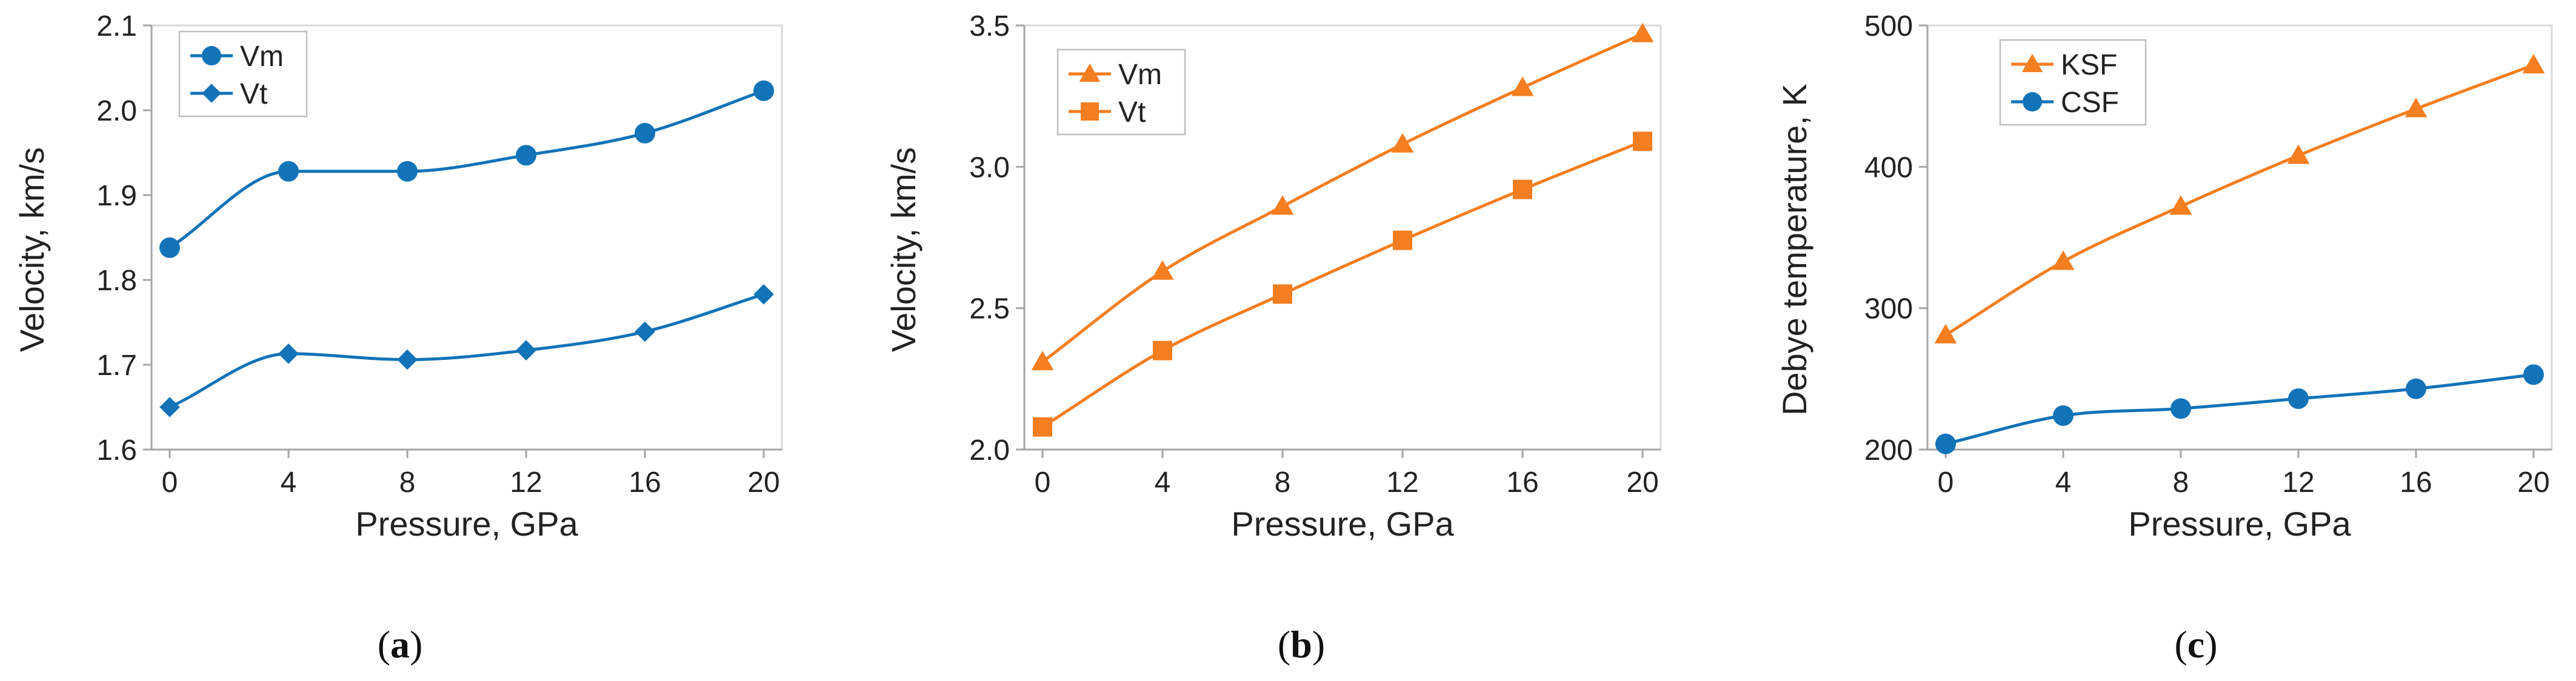 Image resolution: width=2576 pixels, height=681 pixels. Describe the element at coordinates (1889, 167) in the screenshot. I see `y-tick-label: 400` at that location.